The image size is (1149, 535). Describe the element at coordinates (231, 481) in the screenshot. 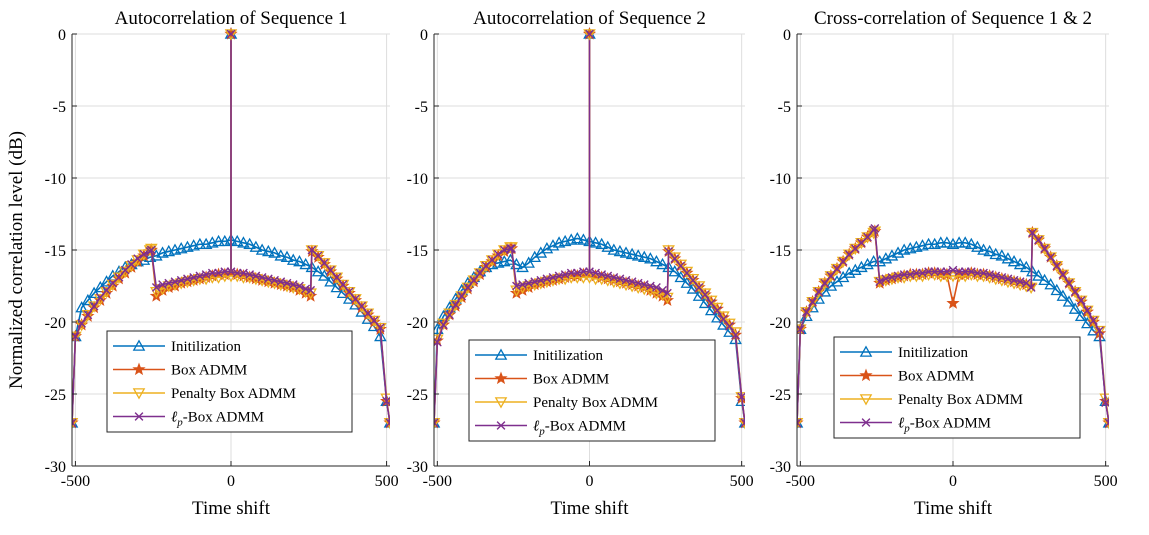

I see `x-tick-label: 0` at that location.